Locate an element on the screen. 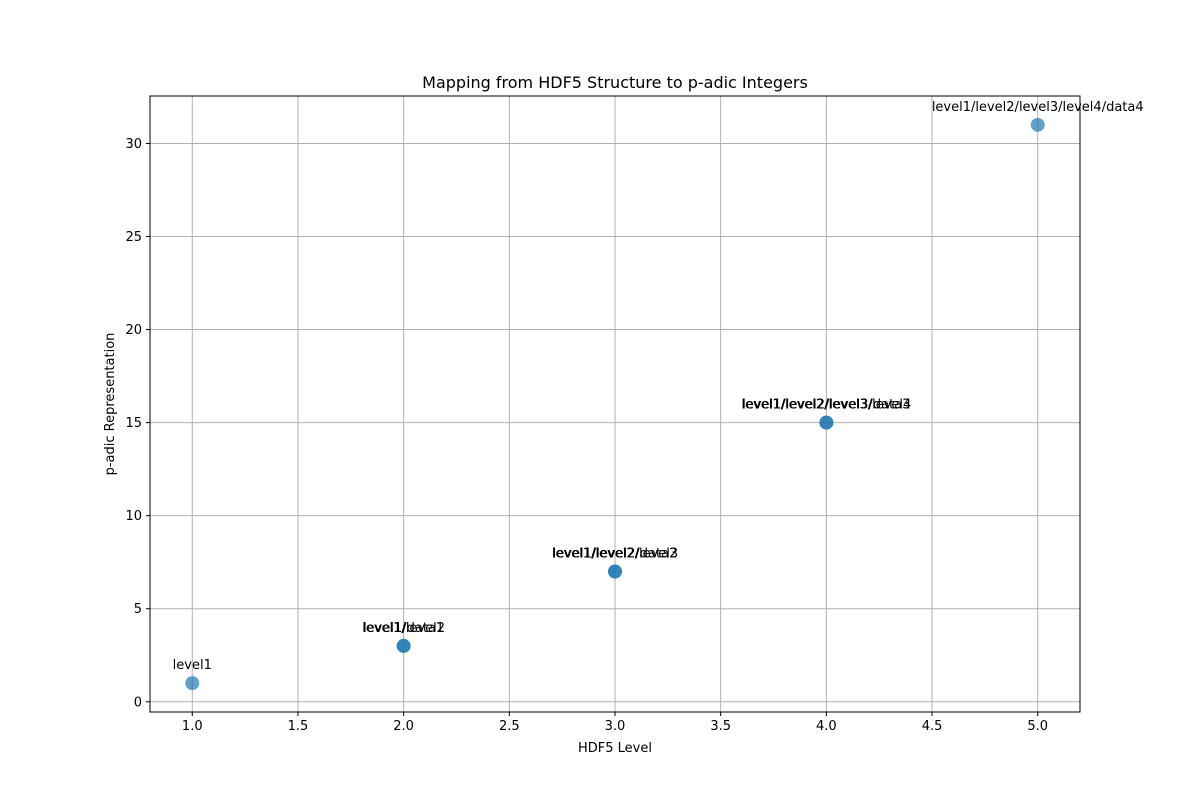 The height and width of the screenshot is (804, 1200). y-axis-ticks: 0 5 10 15 20 25 30 is located at coordinates (137, 423).